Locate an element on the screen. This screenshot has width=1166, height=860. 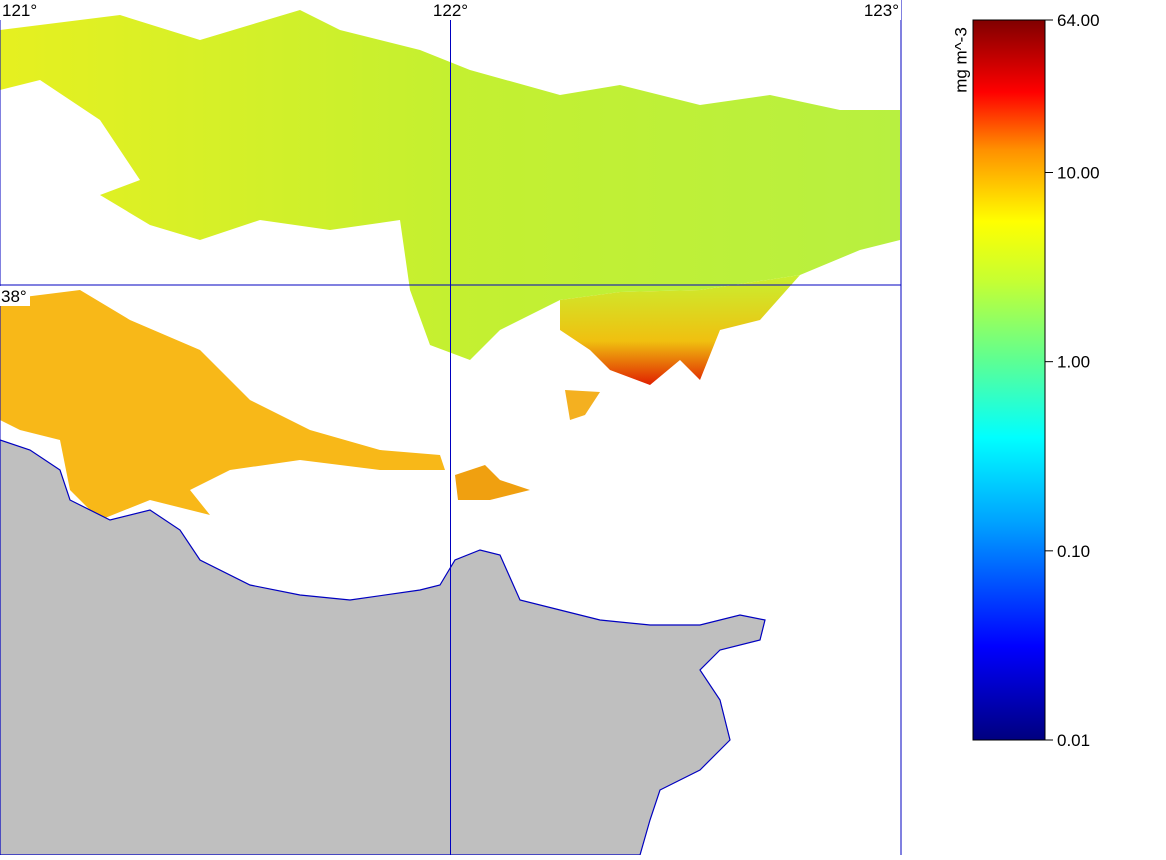
colorbar-label: mg m^-3 is located at coordinates (960, 60).